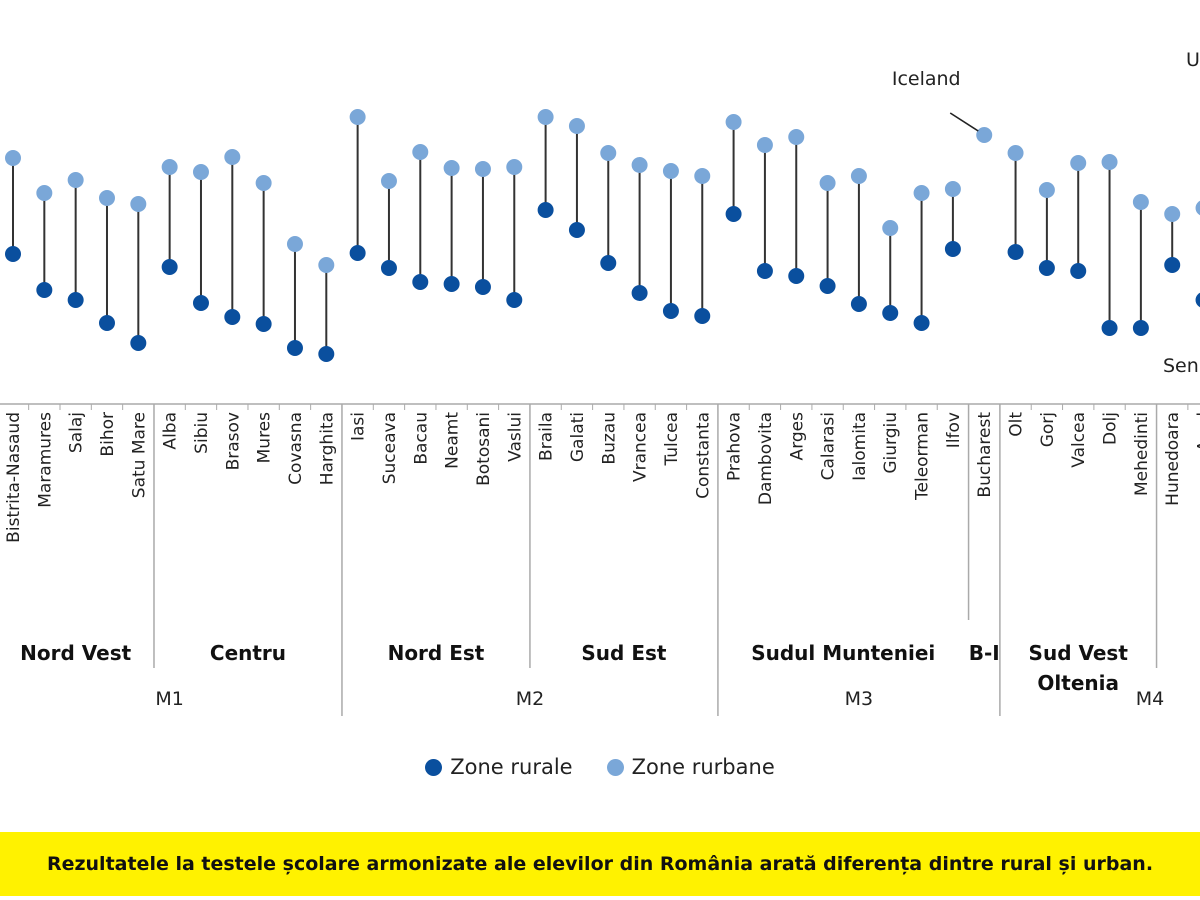 This screenshot has height=900, width=1200. Describe the element at coordinates (263, 324) in the screenshot. I see `point-rural-mures` at that location.